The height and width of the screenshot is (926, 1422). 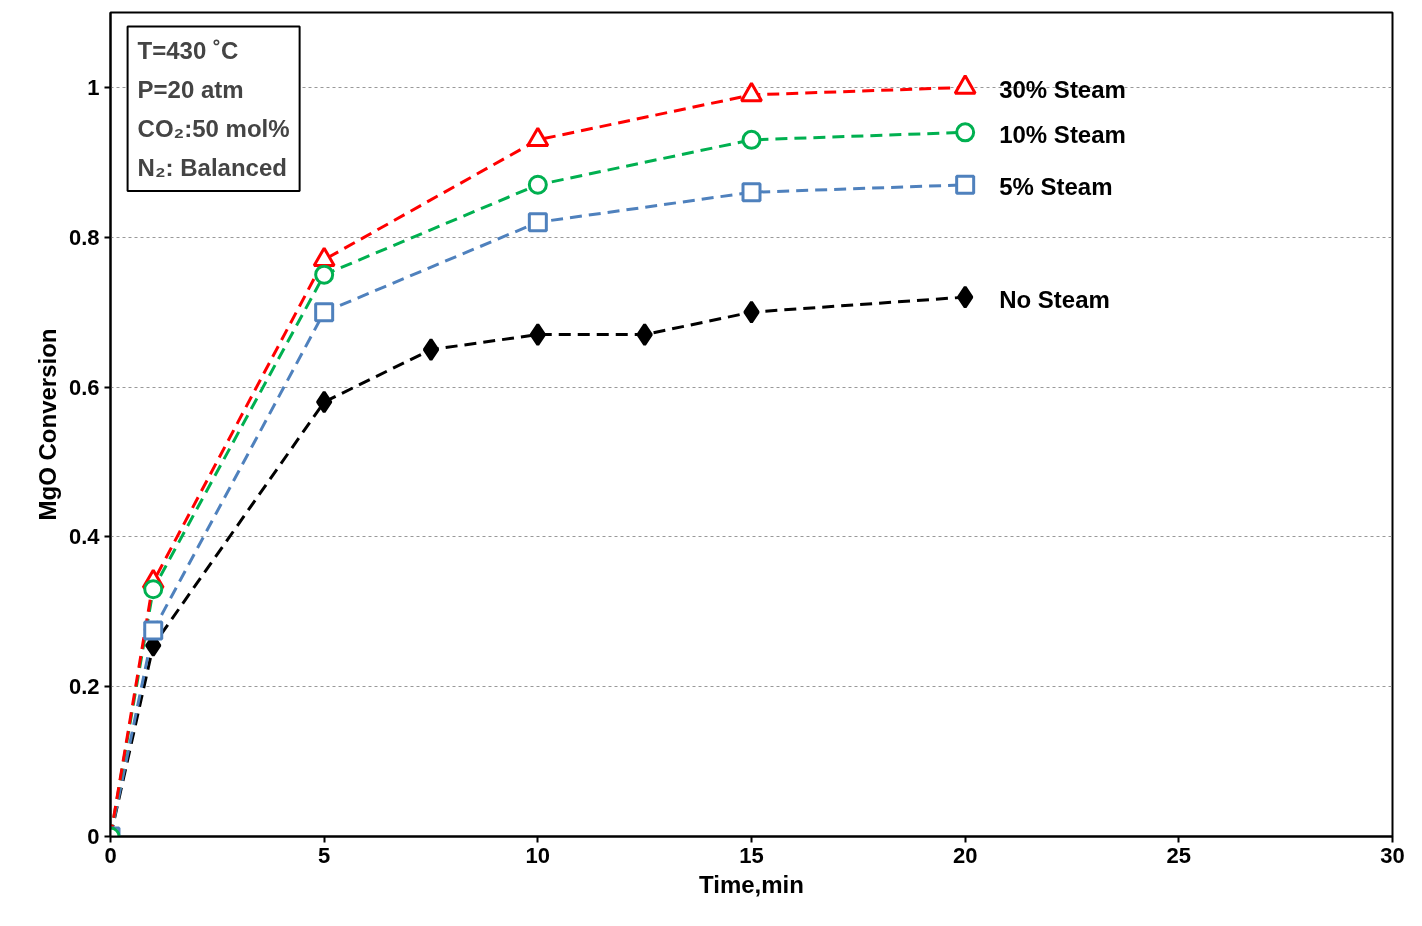 What do you see at coordinates (1056, 187) in the screenshot?
I see `series-label: 5% Steam` at bounding box center [1056, 187].